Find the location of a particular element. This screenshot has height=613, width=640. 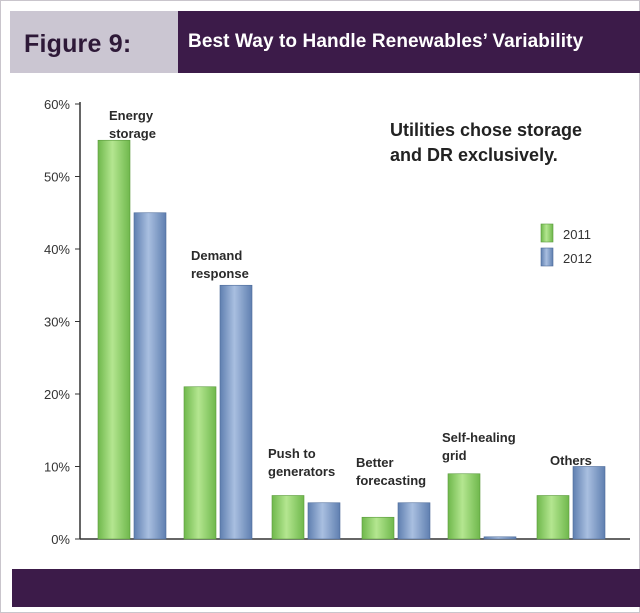

category-label-line: response is located at coordinates (220, 273).